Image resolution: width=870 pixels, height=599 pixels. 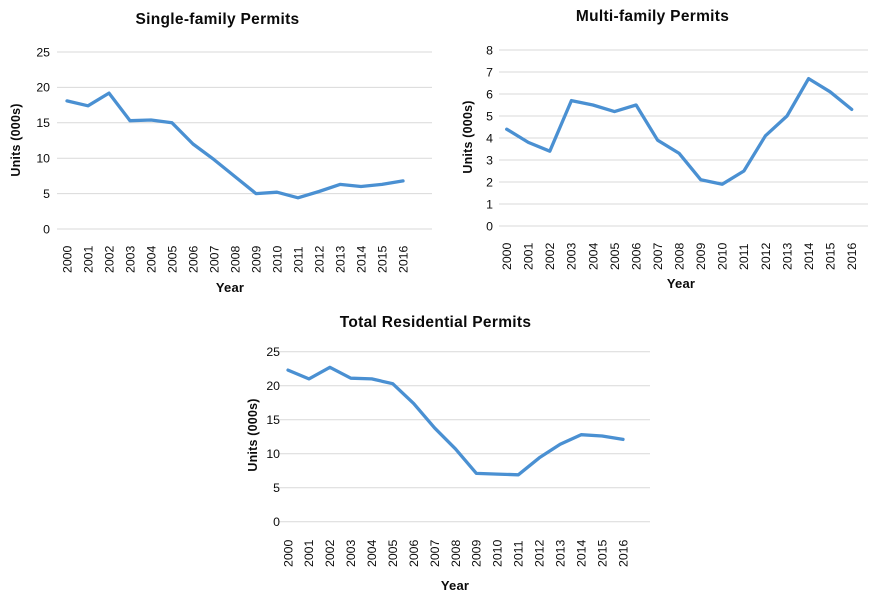 I want to click on y-tick-label: 6, so click(x=489, y=94).